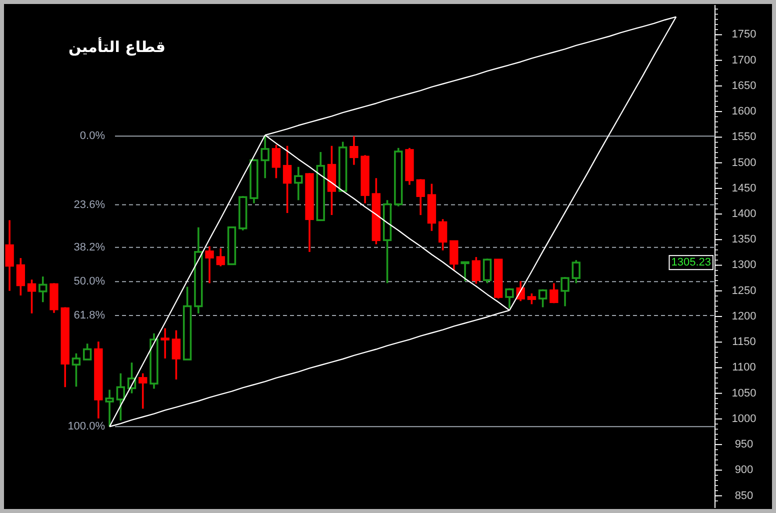 The width and height of the screenshot is (776, 513). Describe the element at coordinates (744, 112) in the screenshot. I see `y-tick-label: 1600` at that location.